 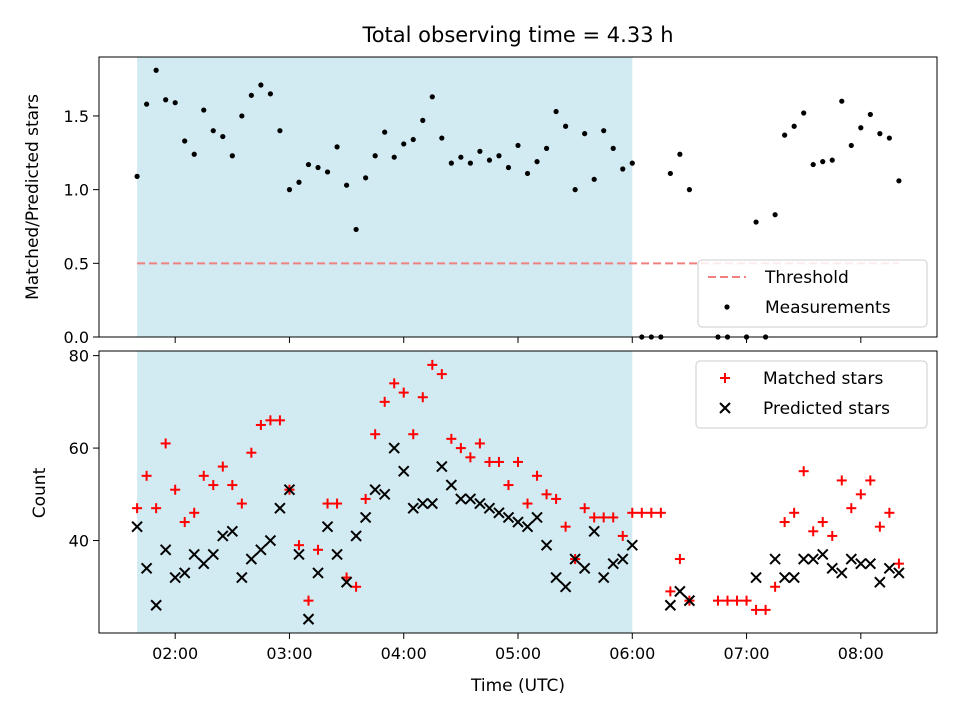 What do you see at coordinates (79, 356) in the screenshot?
I see `bottom-ytick-label: 80` at bounding box center [79, 356].